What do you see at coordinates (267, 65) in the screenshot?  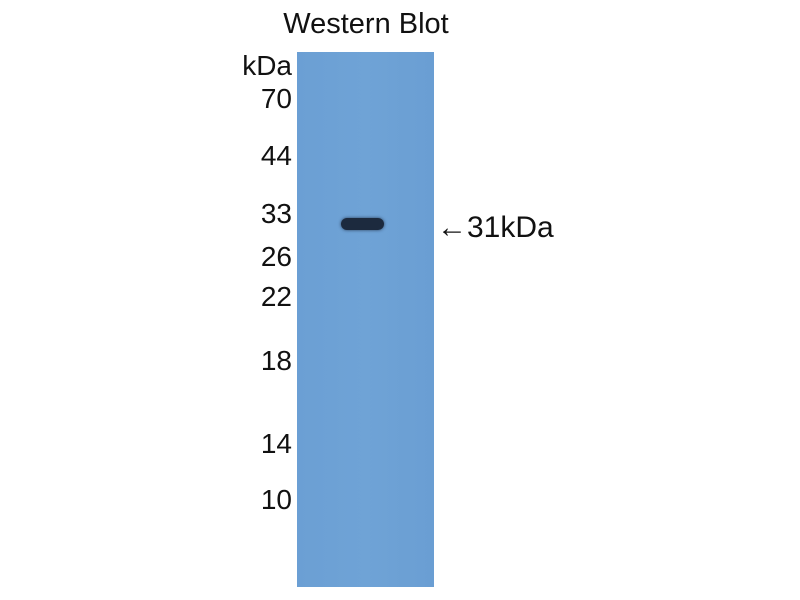 I see `unit-label: kDa` at bounding box center [267, 65].